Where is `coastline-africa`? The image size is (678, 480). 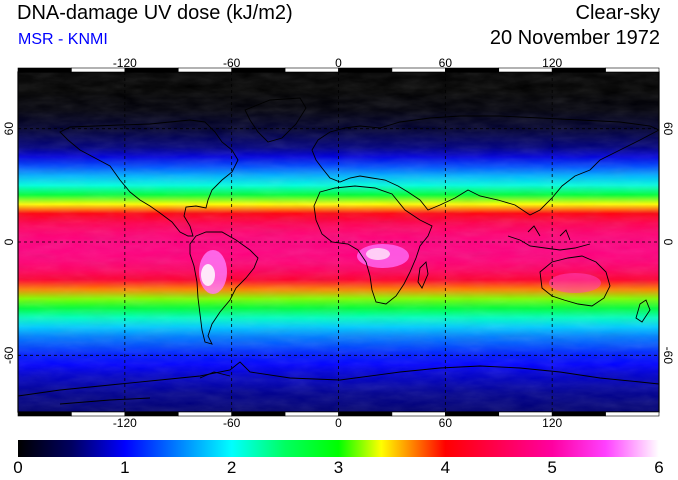
coastline-africa is located at coordinates (373, 245).